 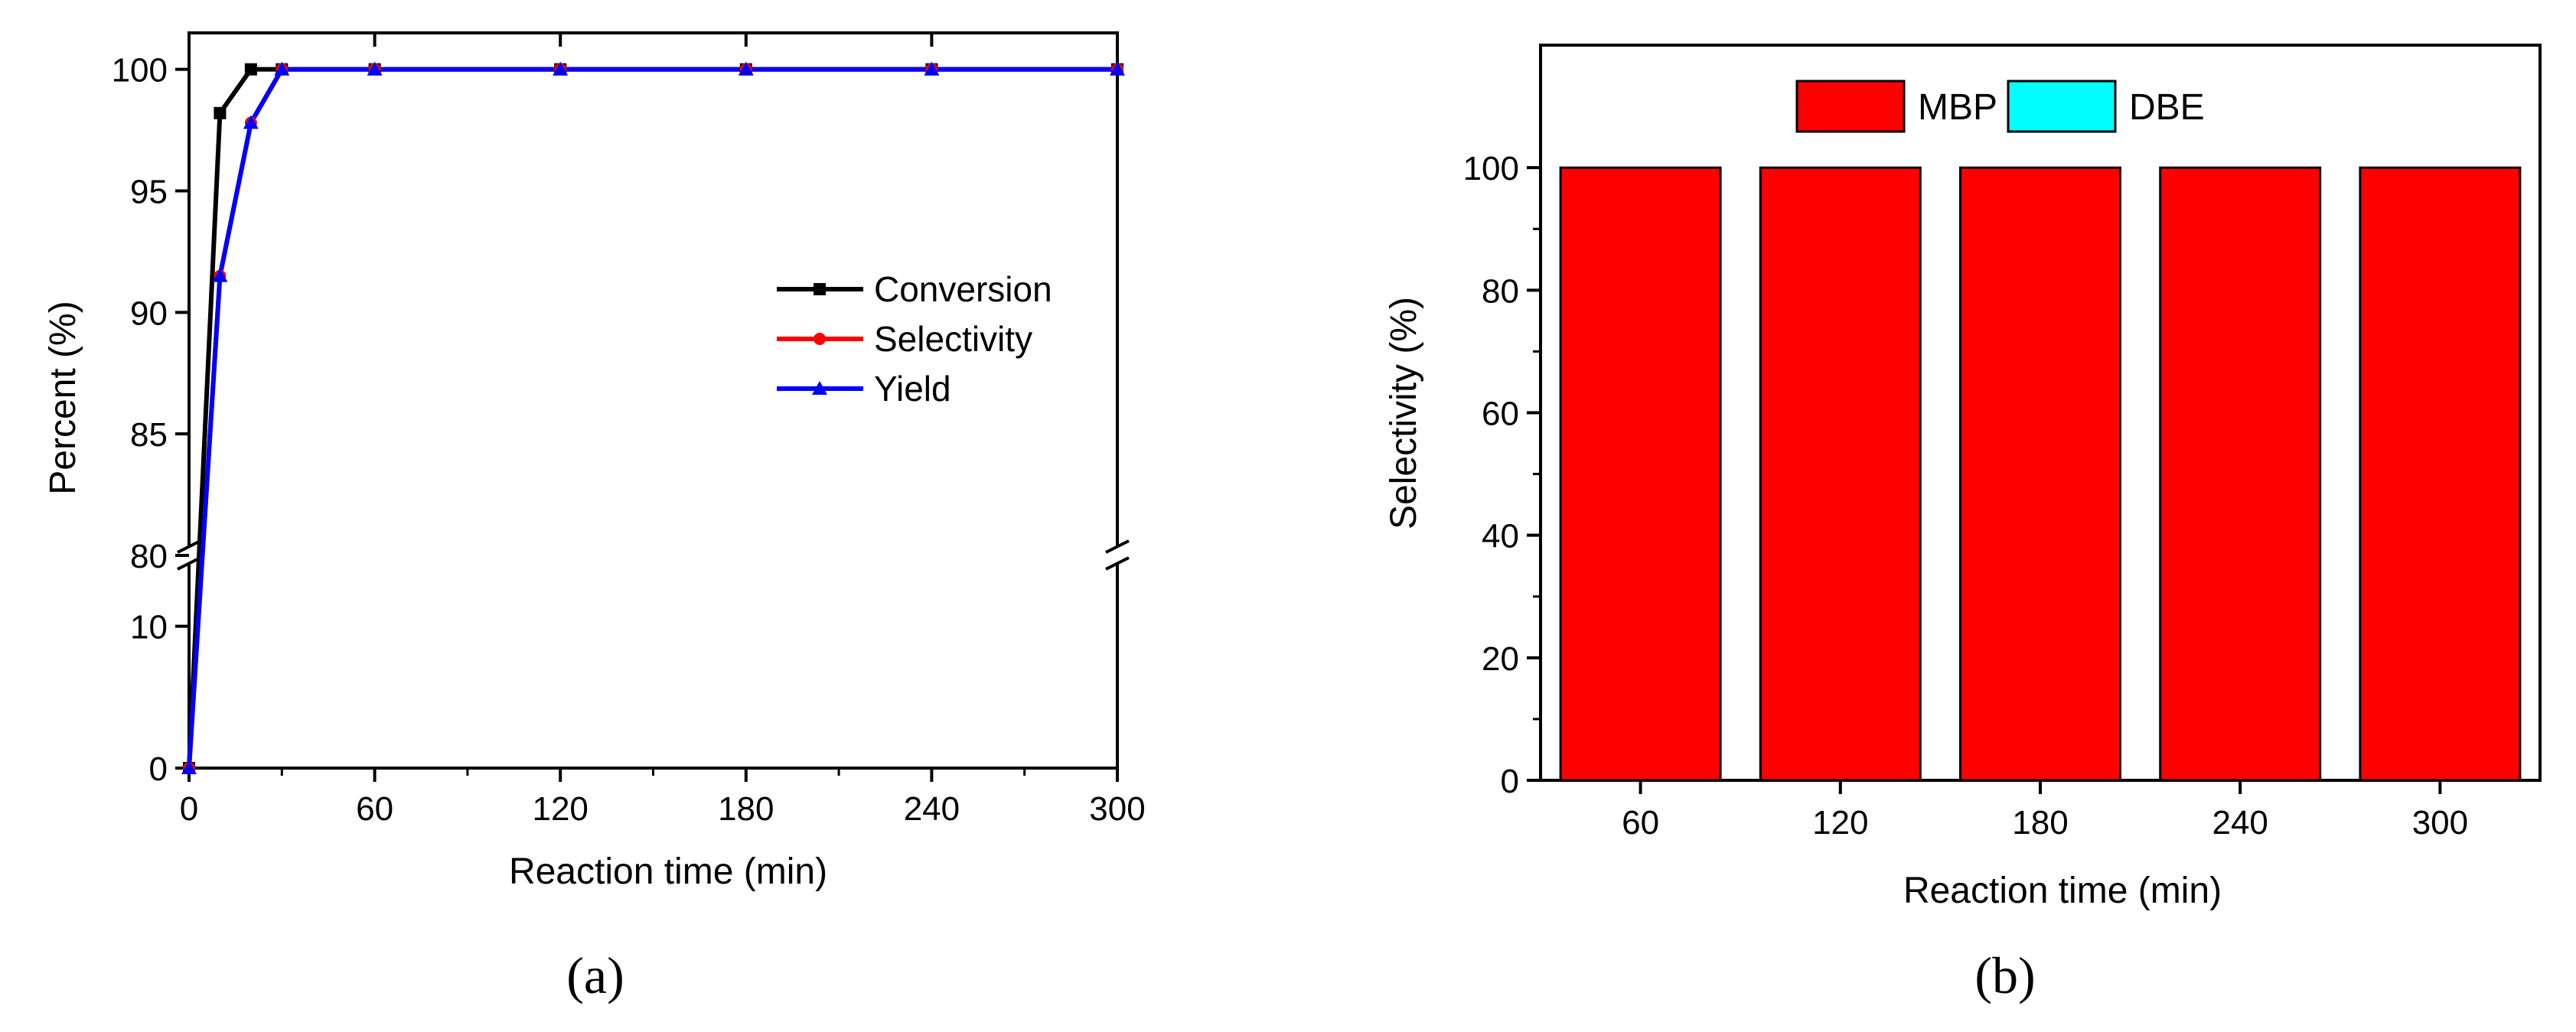 I want to click on legend-label-mbp: MBP, so click(x=1957, y=108).